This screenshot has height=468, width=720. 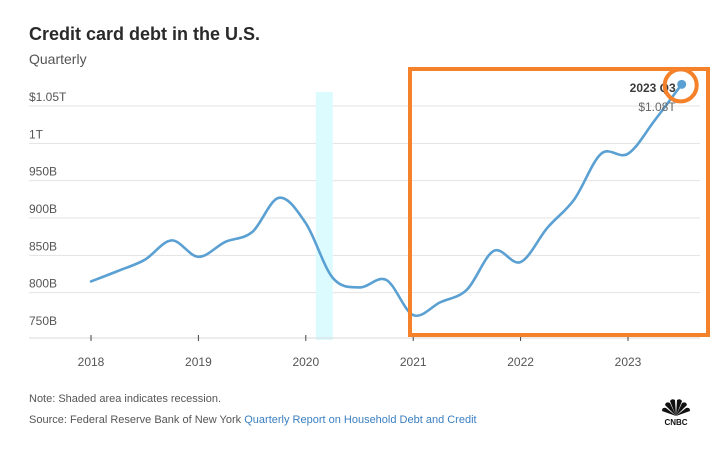 I want to click on svg-text: CNBC, so click(x=675, y=422).